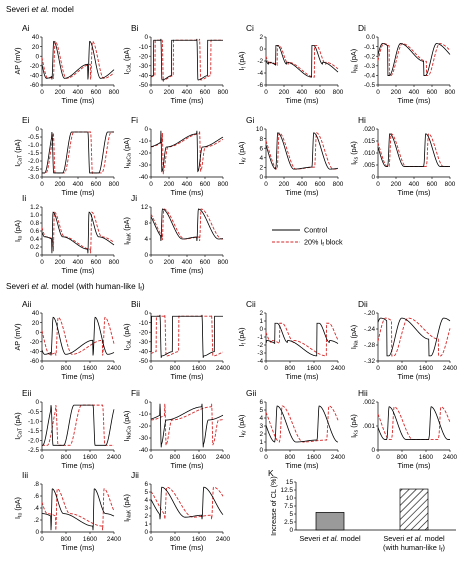 Image resolution: width=474 pixels, height=568 pixels. I want to click on y-tick-label: .020, so click(369, 129).